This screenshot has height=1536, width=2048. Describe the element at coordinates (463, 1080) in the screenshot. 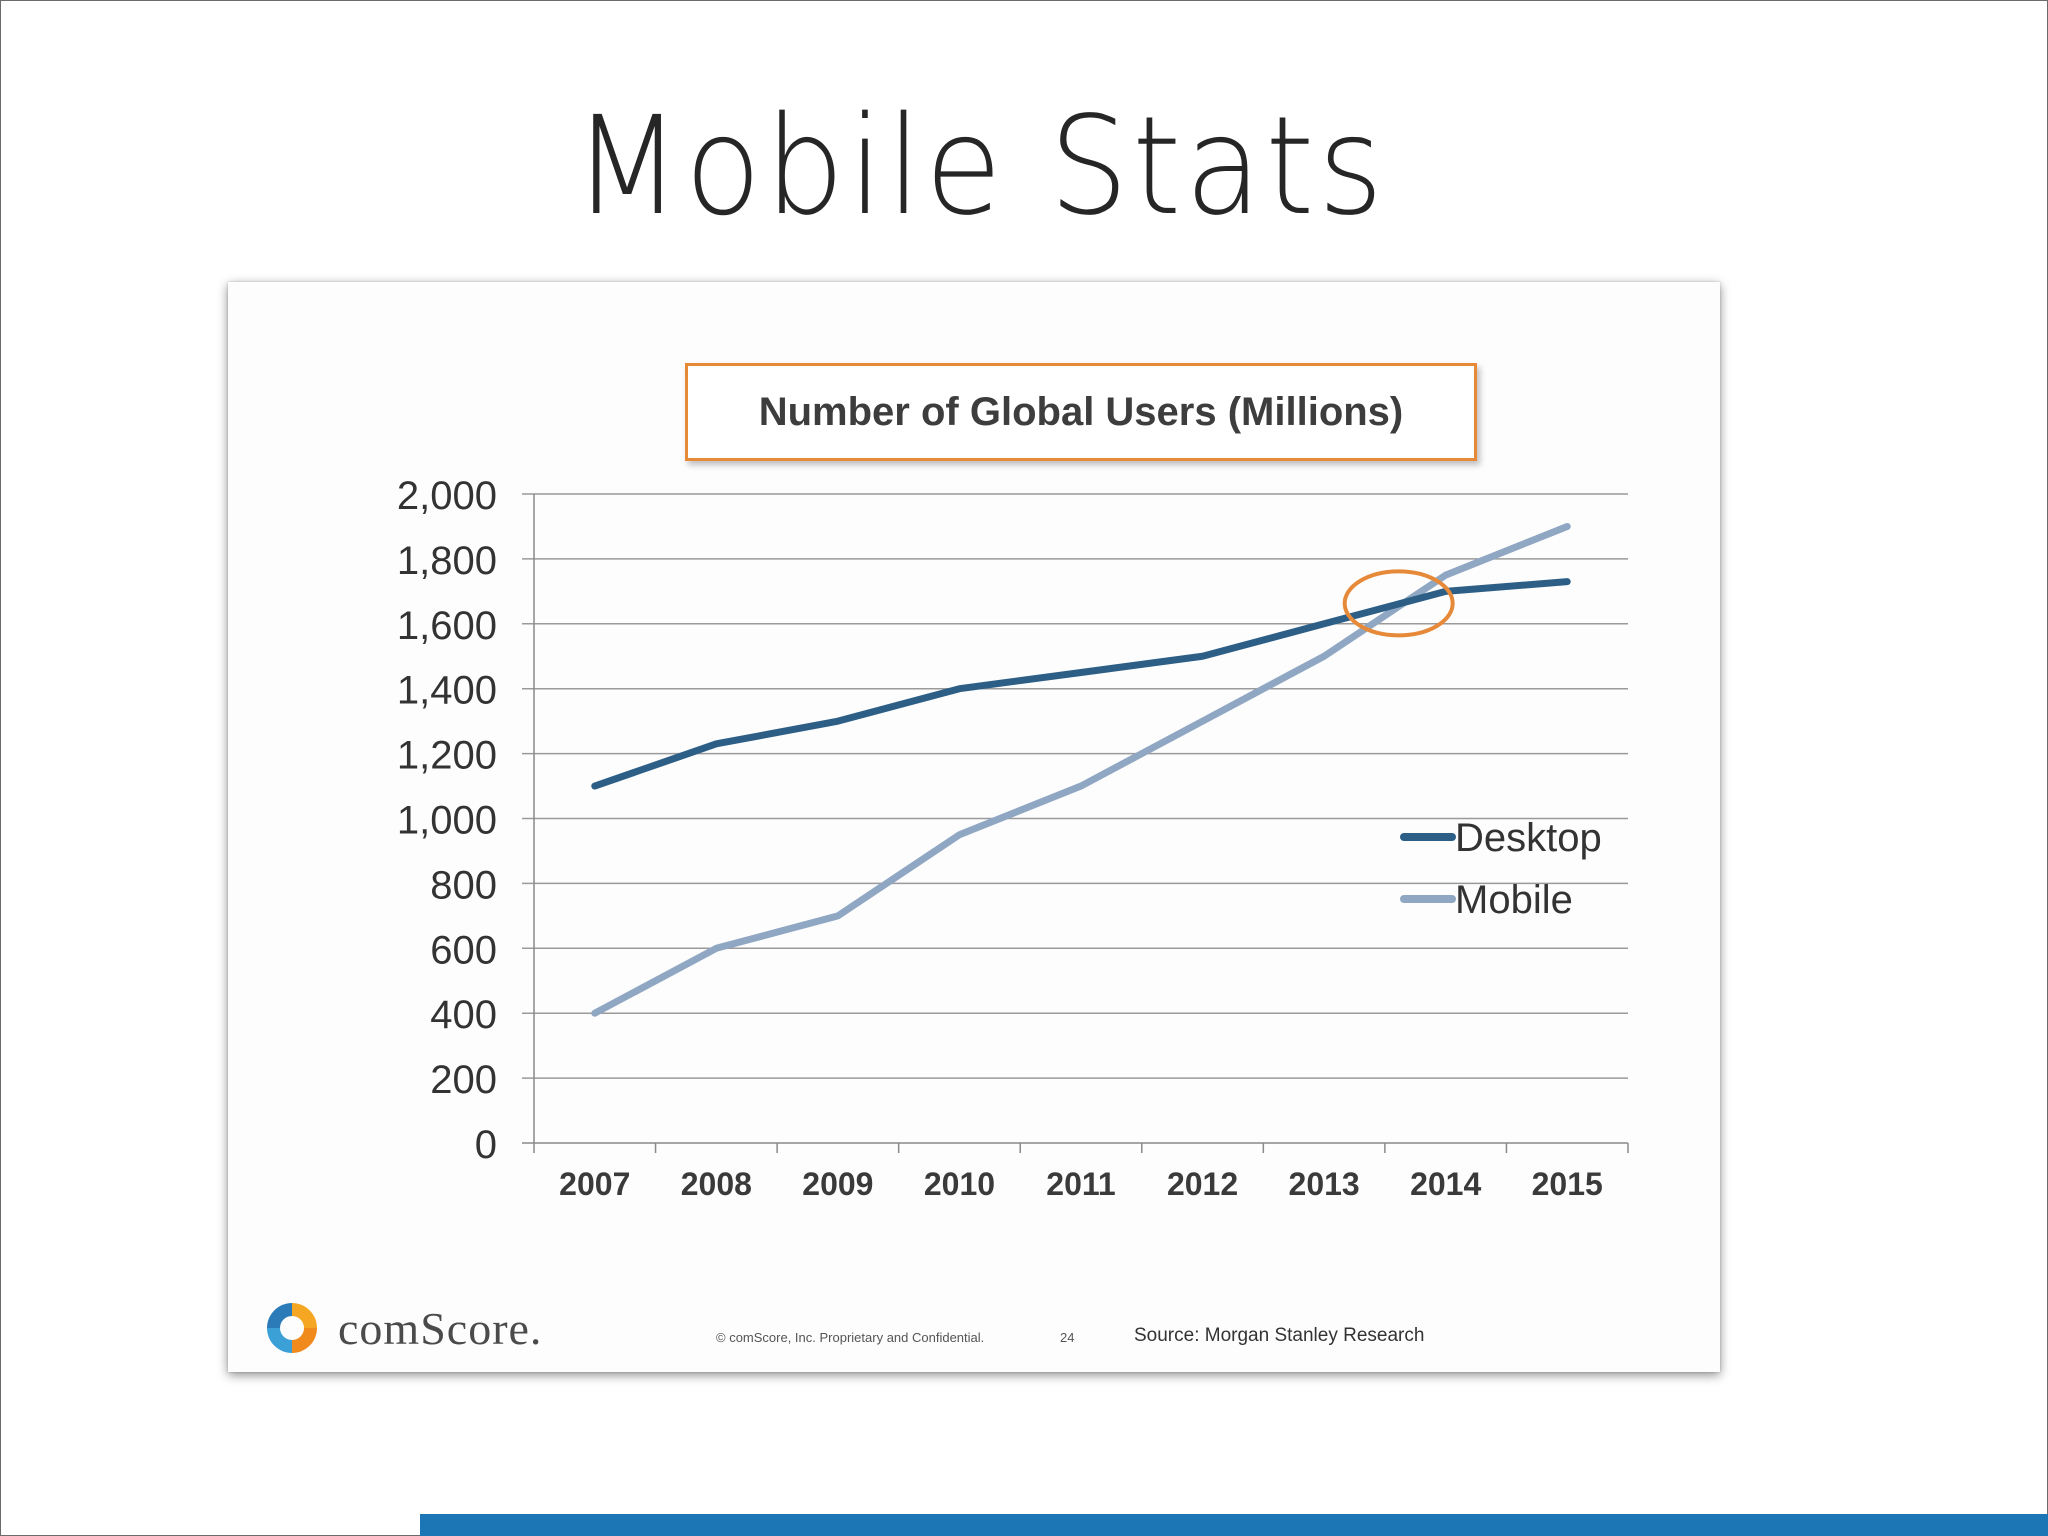

I see `y-tick-label: 200` at that location.